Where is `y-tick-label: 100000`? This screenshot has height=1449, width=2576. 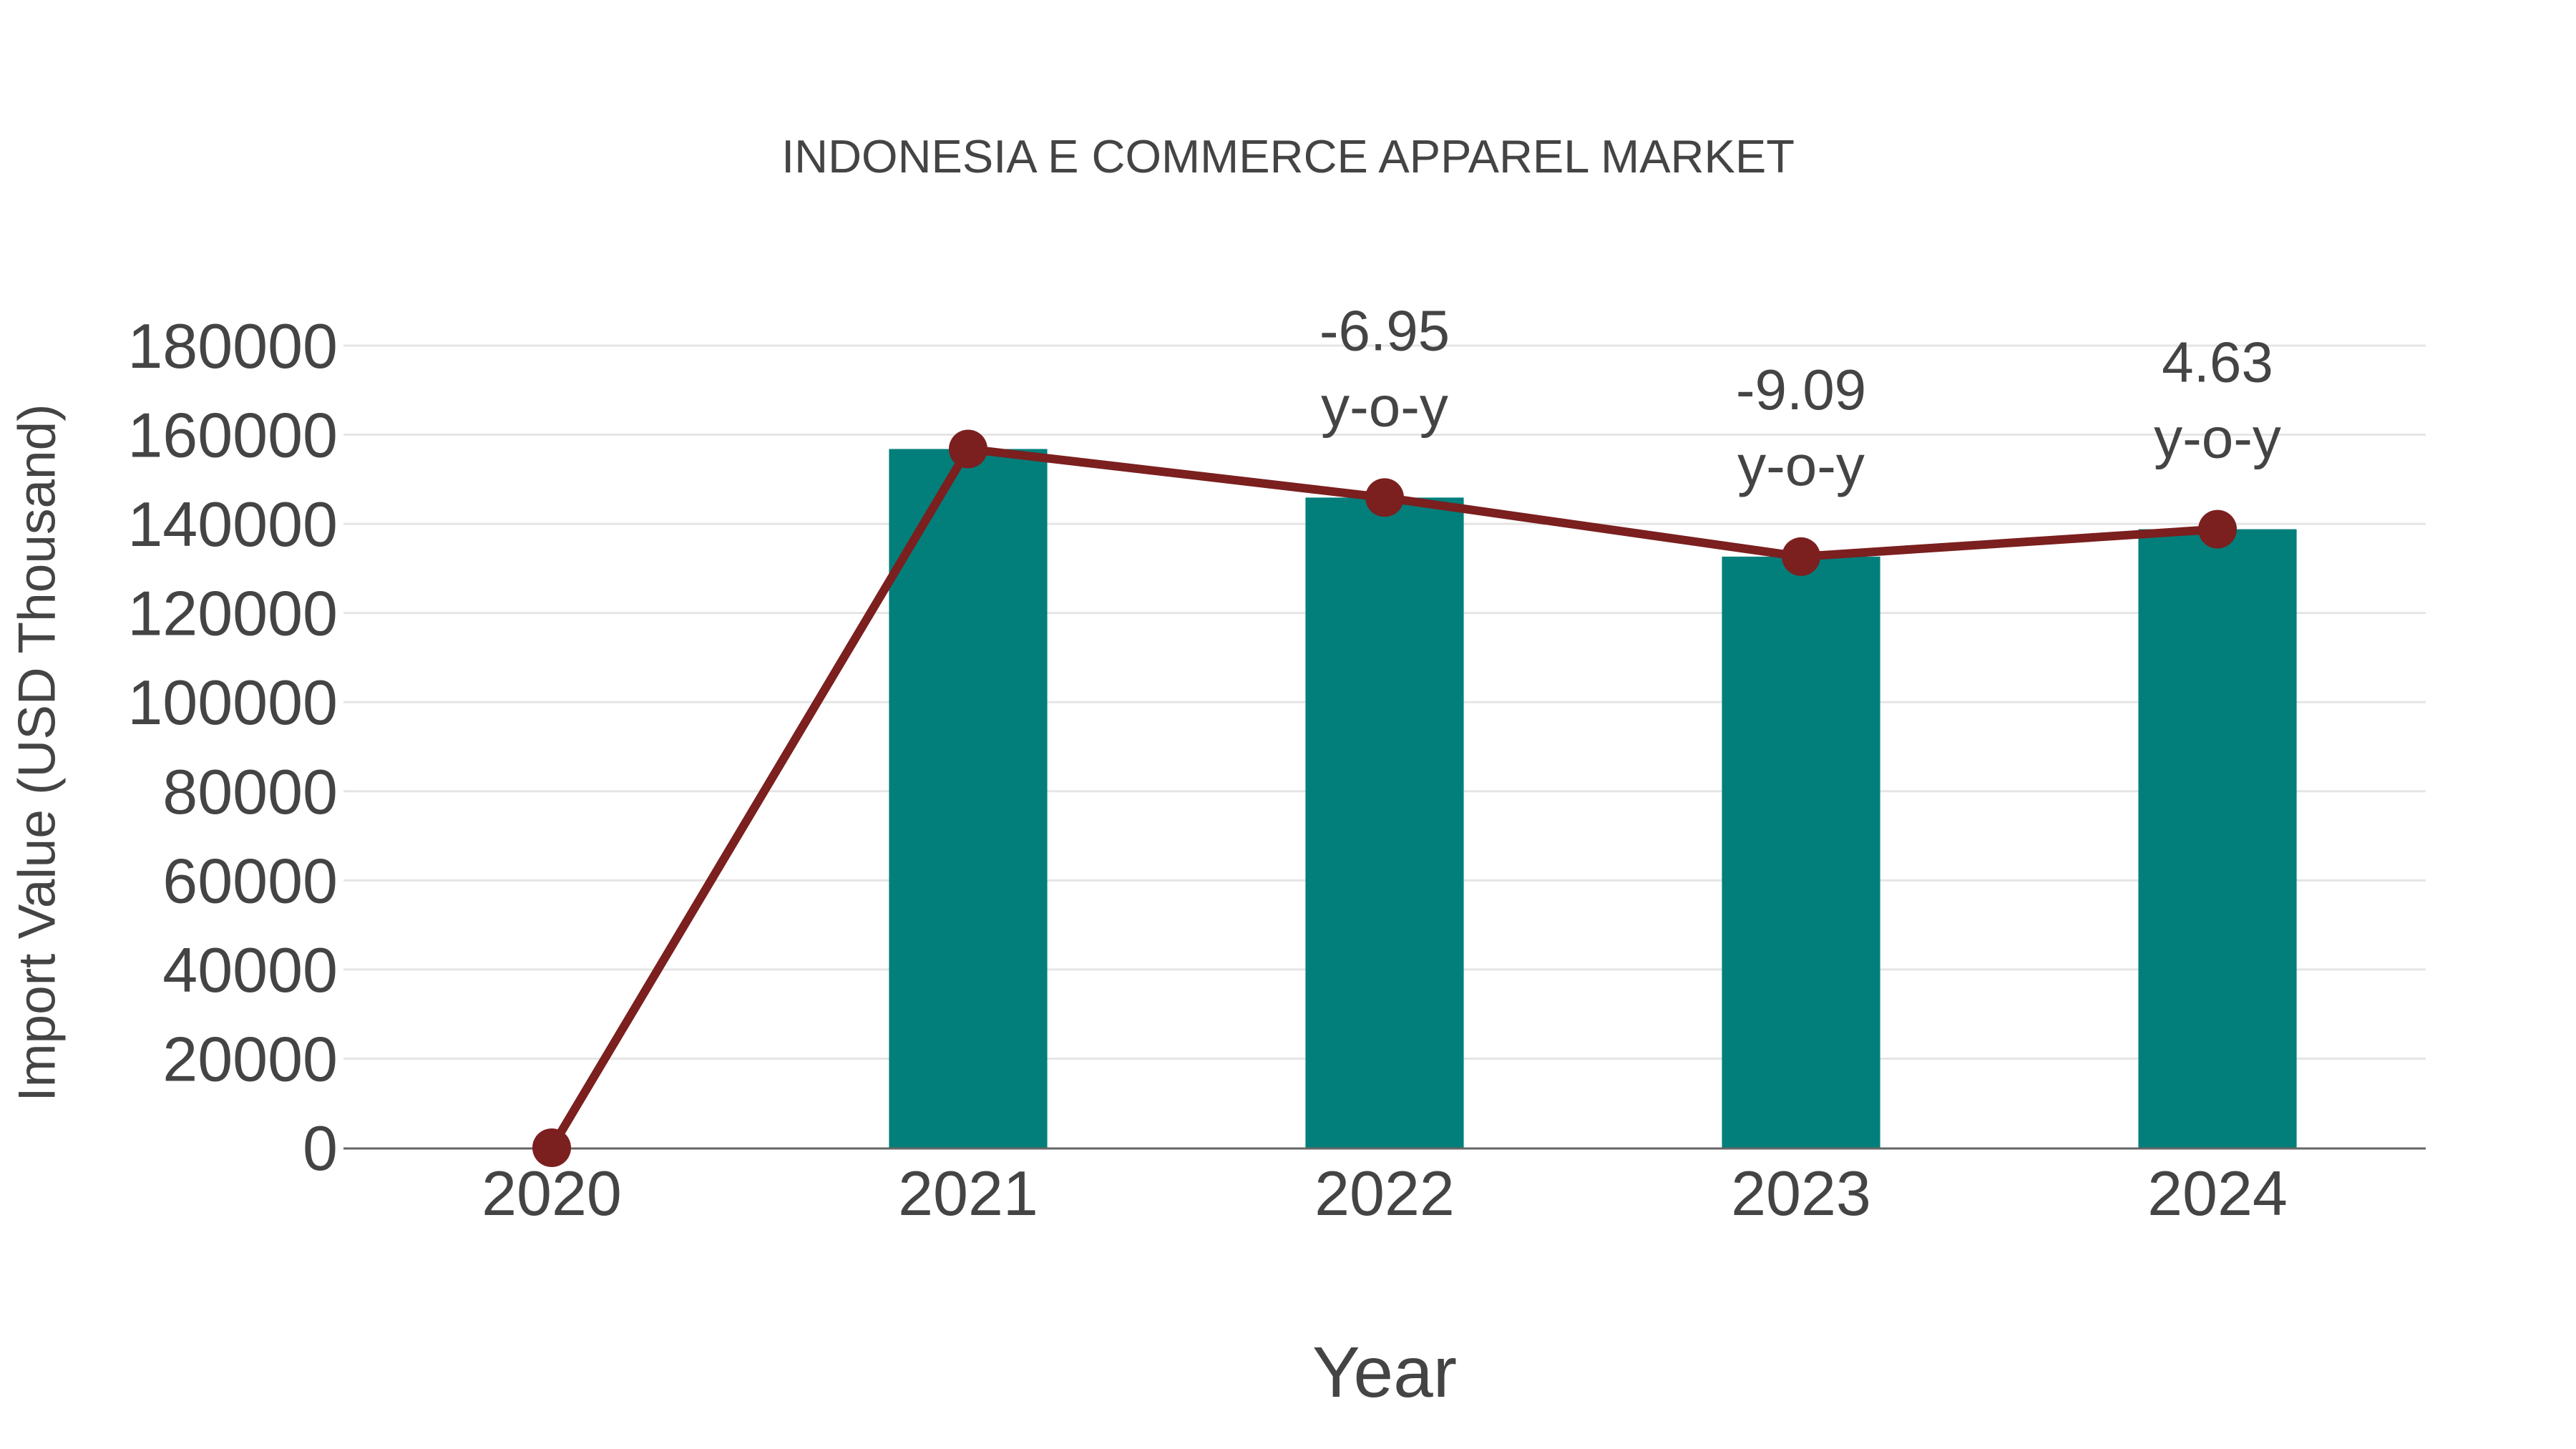 y-tick-label: 100000 is located at coordinates (232, 702).